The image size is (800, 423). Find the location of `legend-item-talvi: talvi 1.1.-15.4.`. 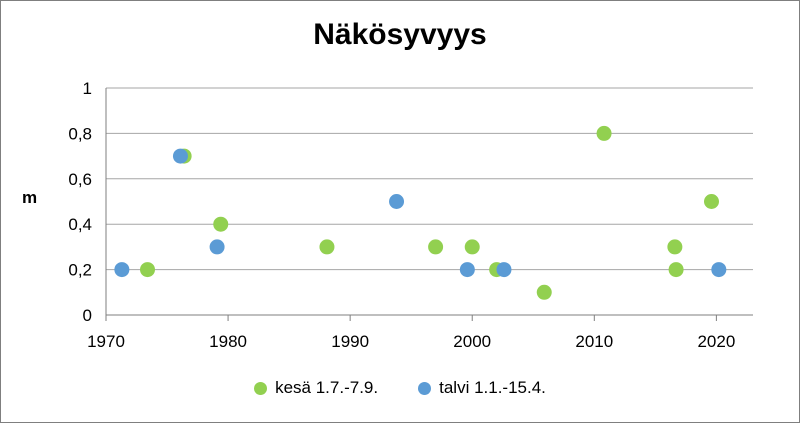

legend-item-talvi: talvi 1.1.-15.4. is located at coordinates (482, 388).